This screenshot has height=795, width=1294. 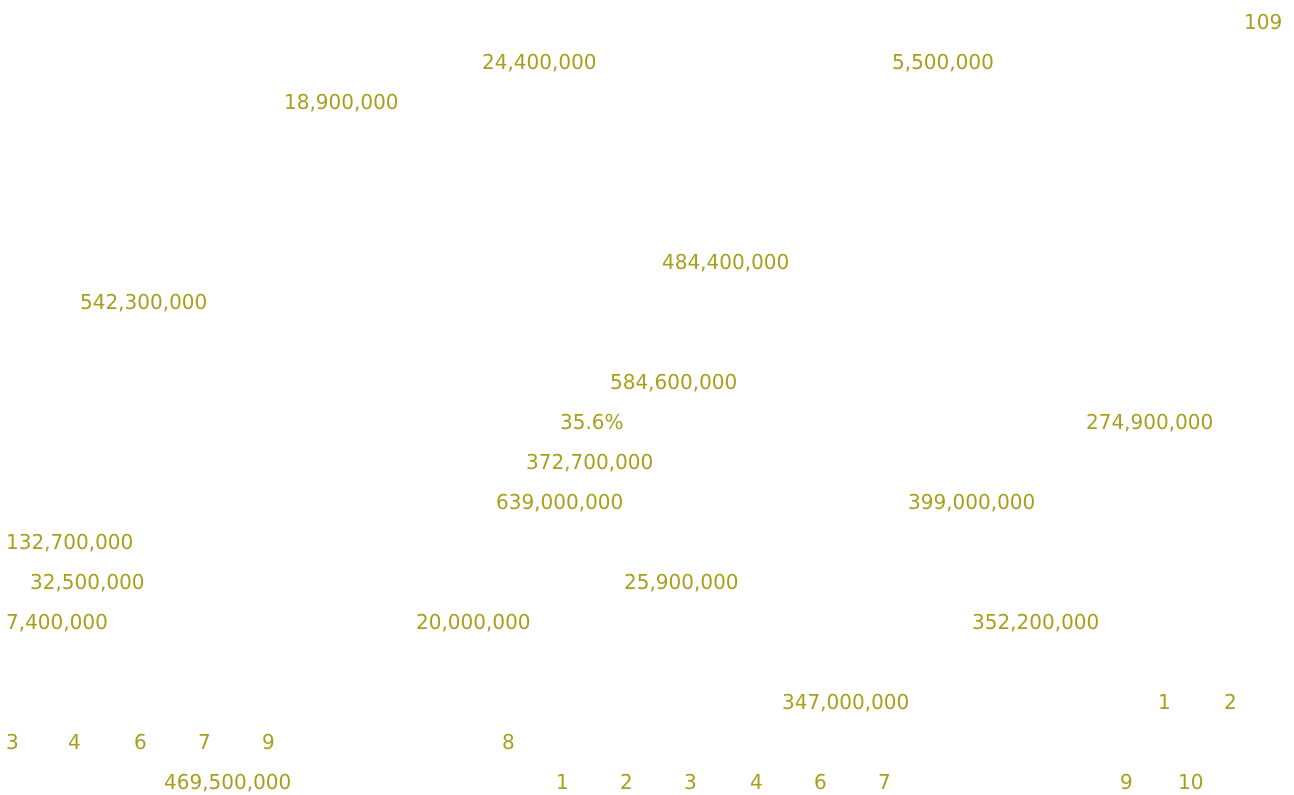 I want to click on value-label: 24,400,000, so click(x=539, y=62).